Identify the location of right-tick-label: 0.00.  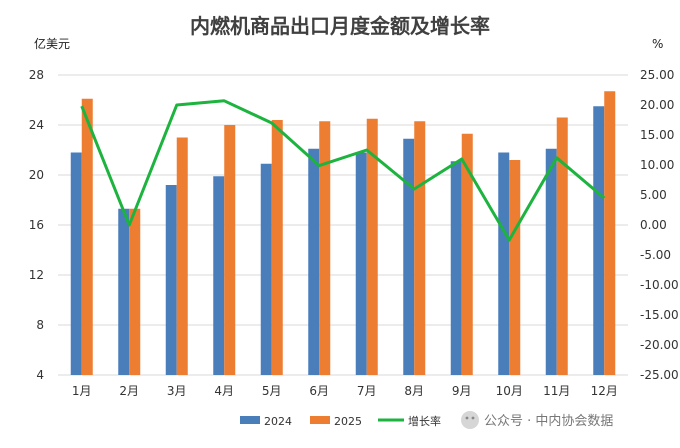
(653, 225).